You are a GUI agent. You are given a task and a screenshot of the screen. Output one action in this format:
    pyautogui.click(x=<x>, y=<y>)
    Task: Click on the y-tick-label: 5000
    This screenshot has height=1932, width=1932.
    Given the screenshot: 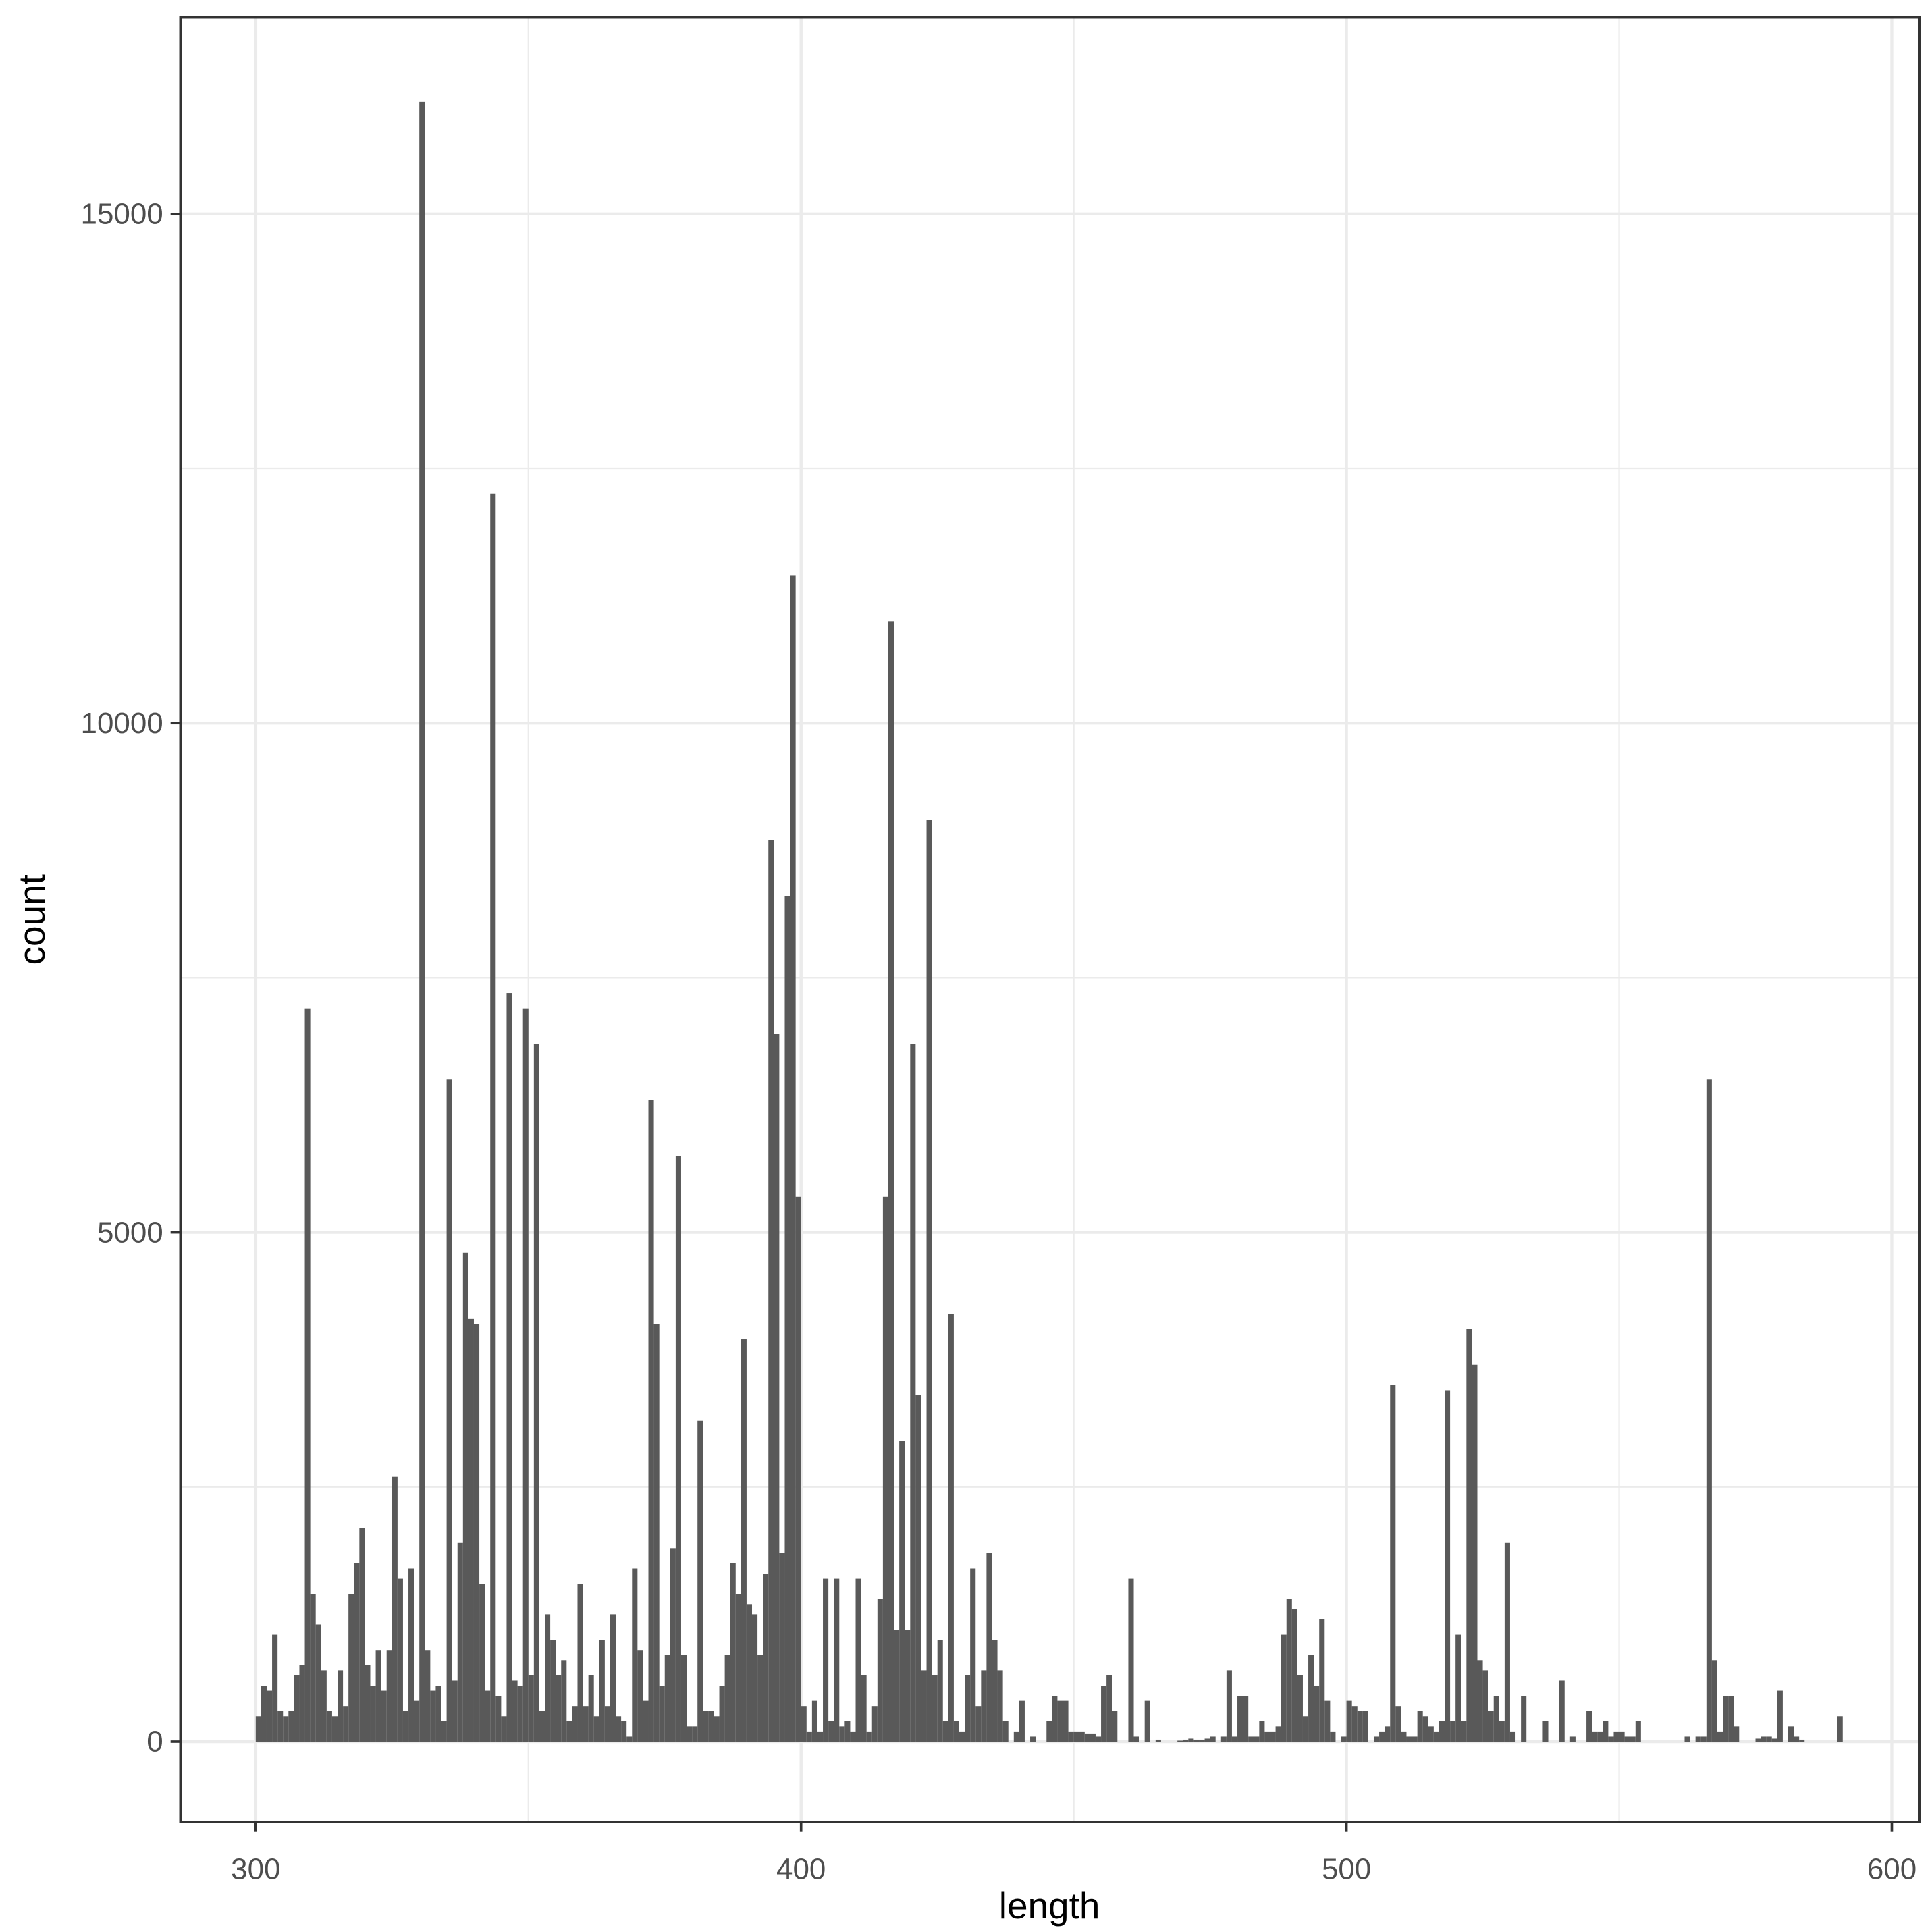 What is the action you would take?
    pyautogui.click(x=130, y=1232)
    